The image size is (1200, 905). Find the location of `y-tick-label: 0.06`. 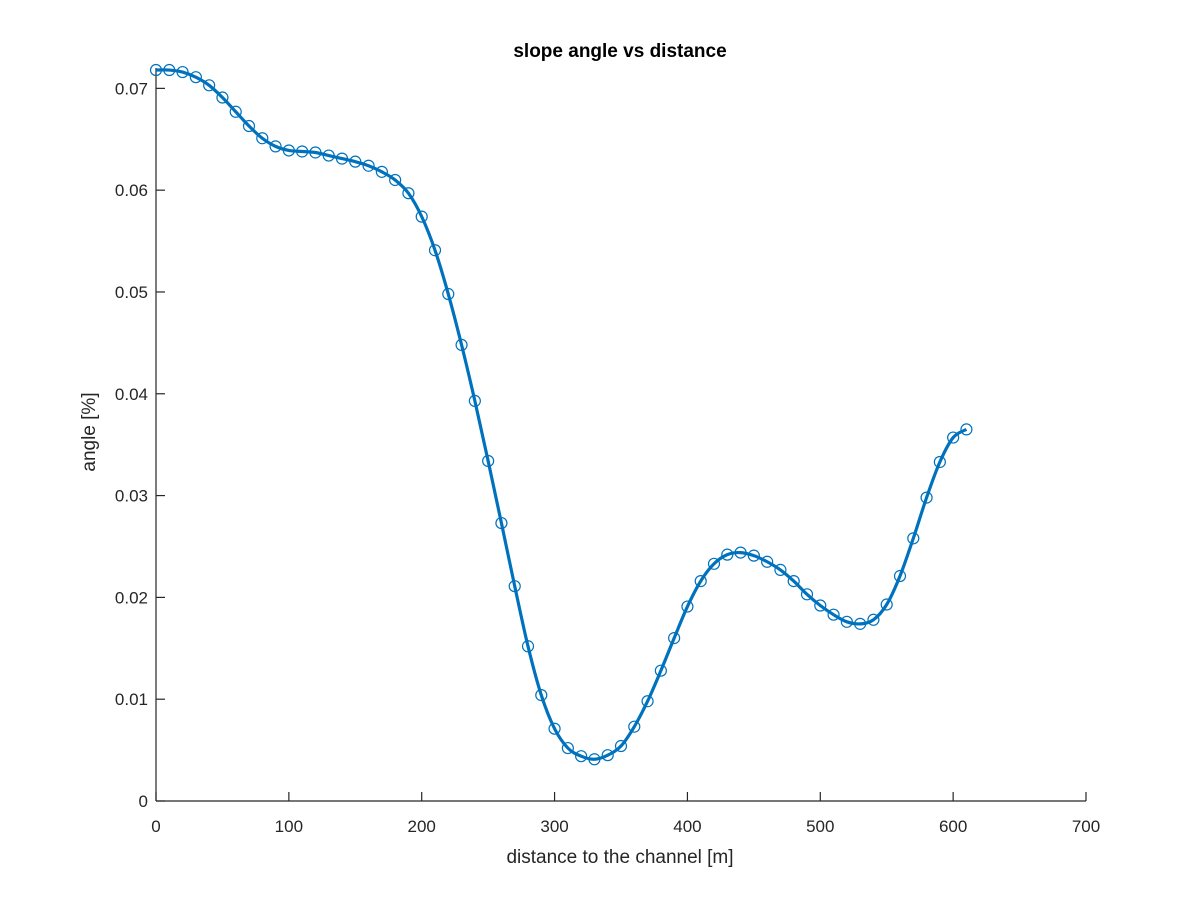

y-tick-label: 0.06 is located at coordinates (131, 190).